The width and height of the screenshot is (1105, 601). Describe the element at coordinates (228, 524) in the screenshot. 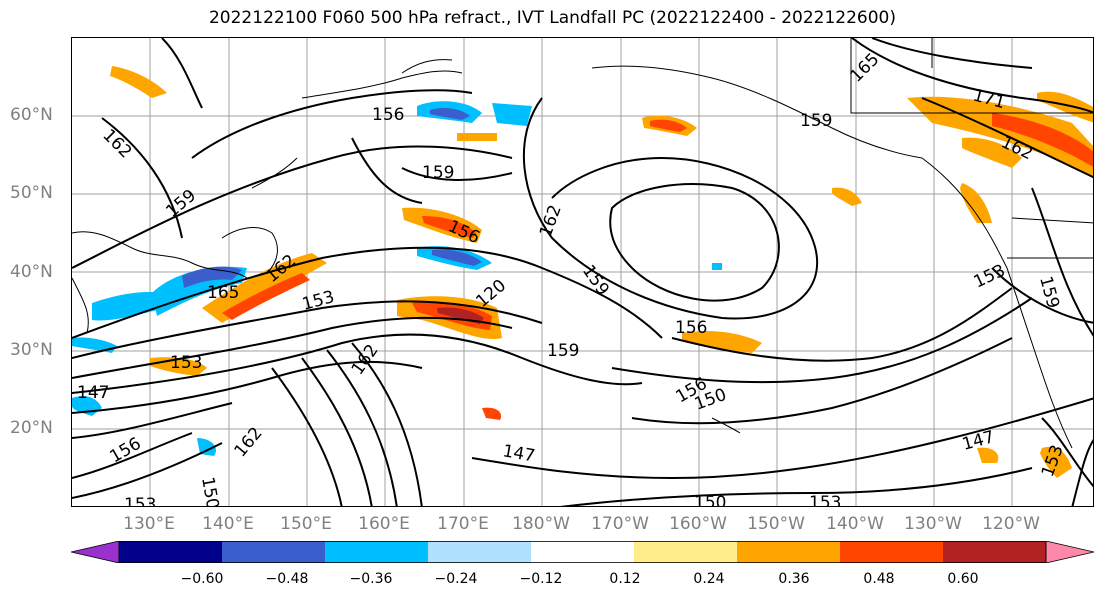

I see `lon-label: 140°E` at that location.